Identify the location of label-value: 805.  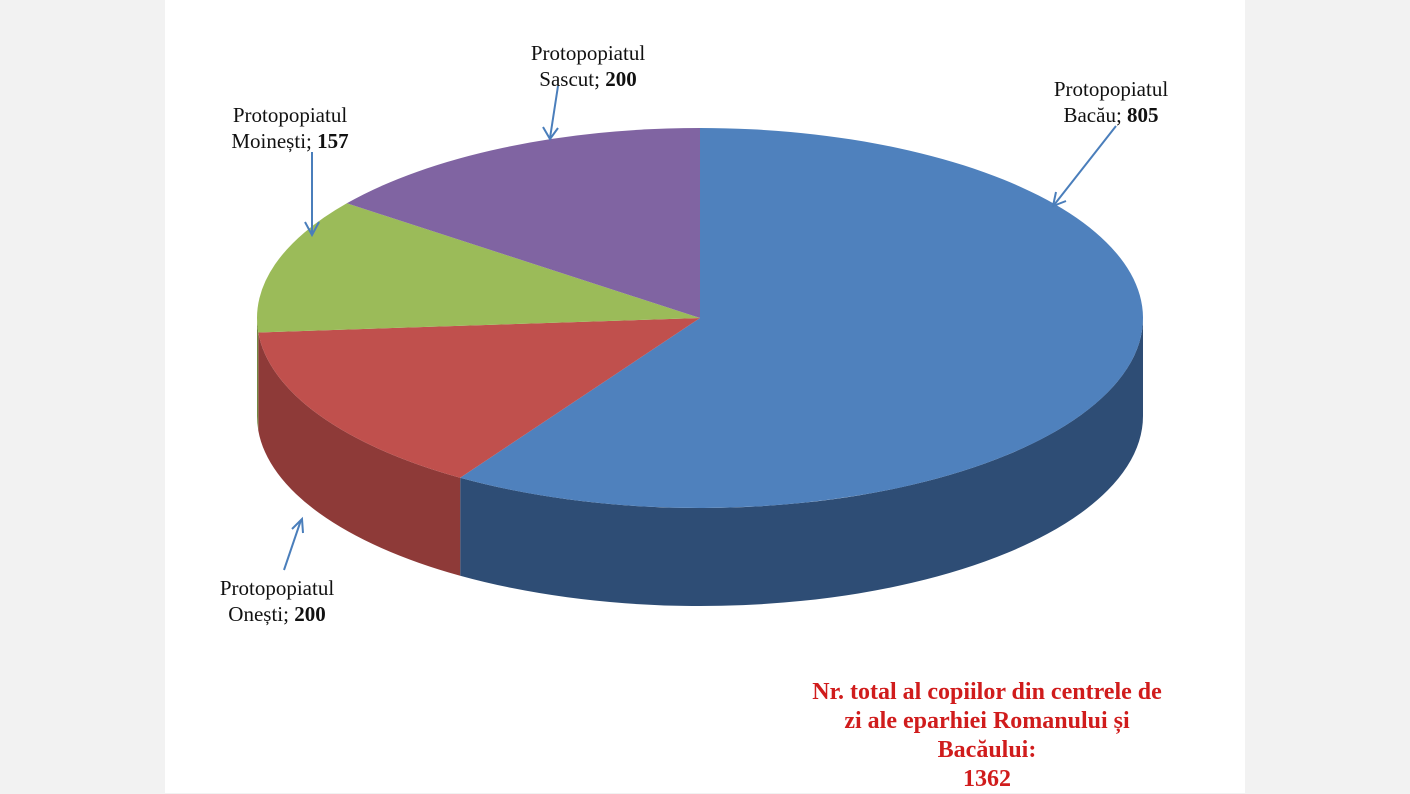
(1143, 115).